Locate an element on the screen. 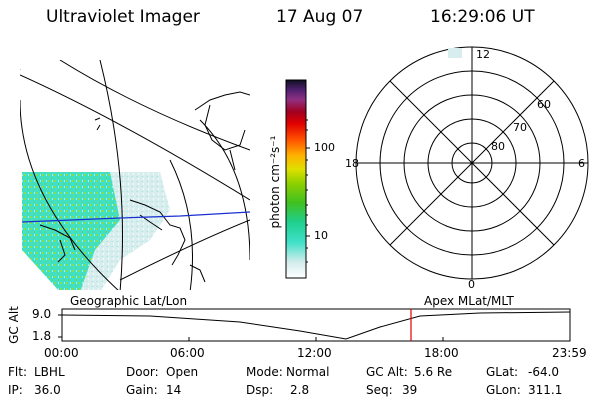 Image resolution: width=600 pixels, height=400 pixels. status-door-label: Door: is located at coordinates (142, 372).